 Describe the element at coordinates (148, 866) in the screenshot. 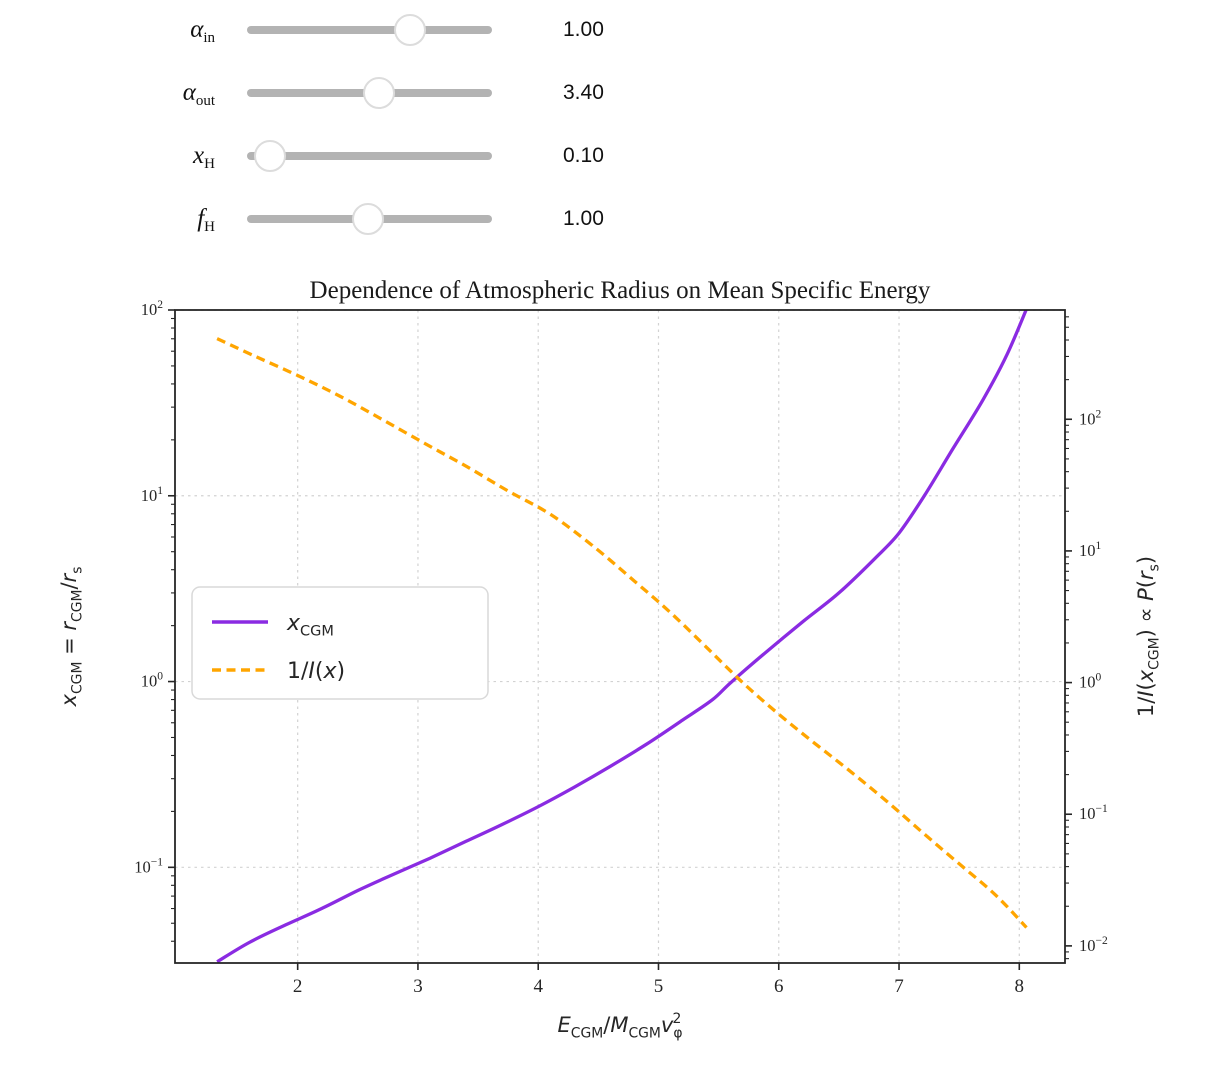

I see `y-left-tick-label: 10⁻¹` at that location.